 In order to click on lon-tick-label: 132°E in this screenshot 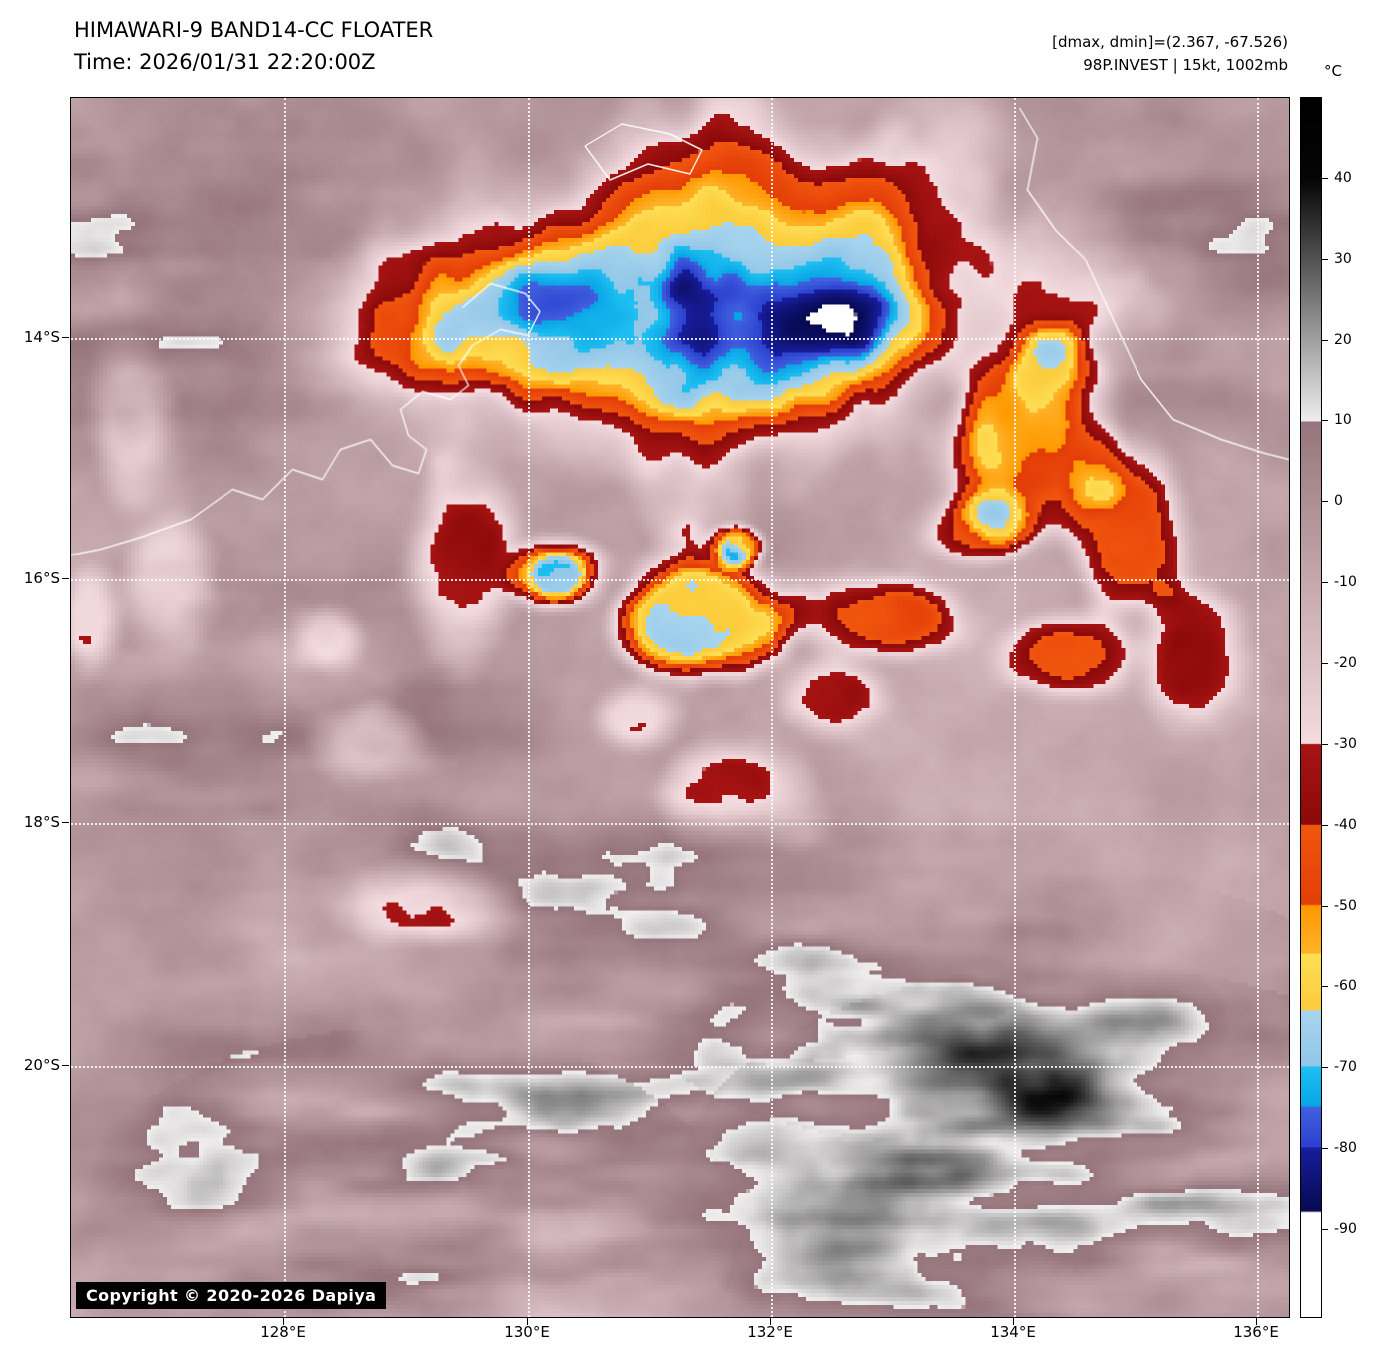, I will do `click(770, 1332)`.